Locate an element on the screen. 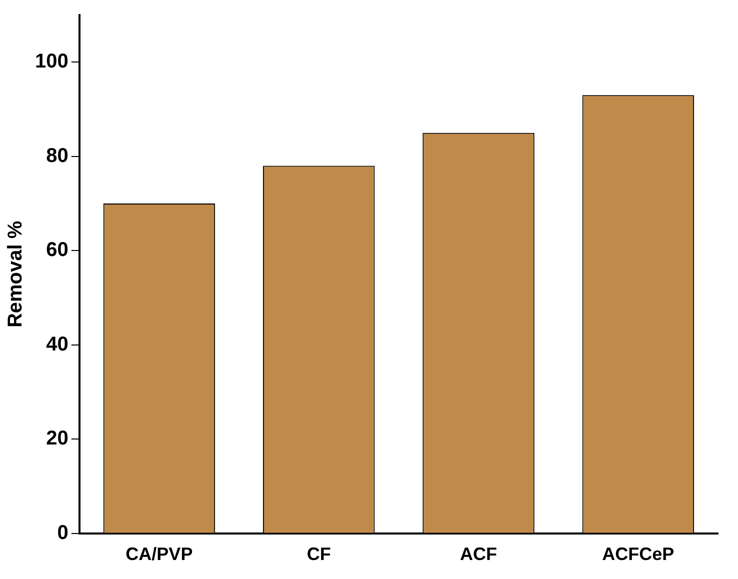 The image size is (738, 579). y-axis-title: Removal % is located at coordinates (15, 274).